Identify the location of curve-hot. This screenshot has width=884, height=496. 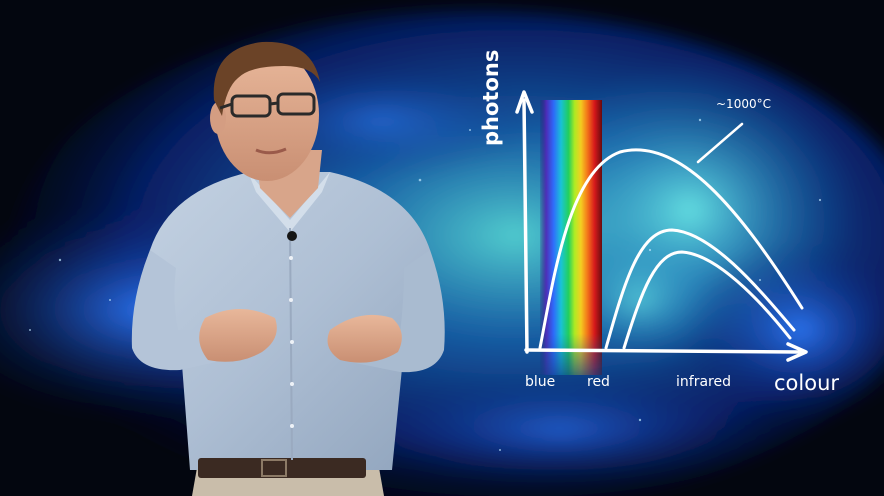
(671, 249).